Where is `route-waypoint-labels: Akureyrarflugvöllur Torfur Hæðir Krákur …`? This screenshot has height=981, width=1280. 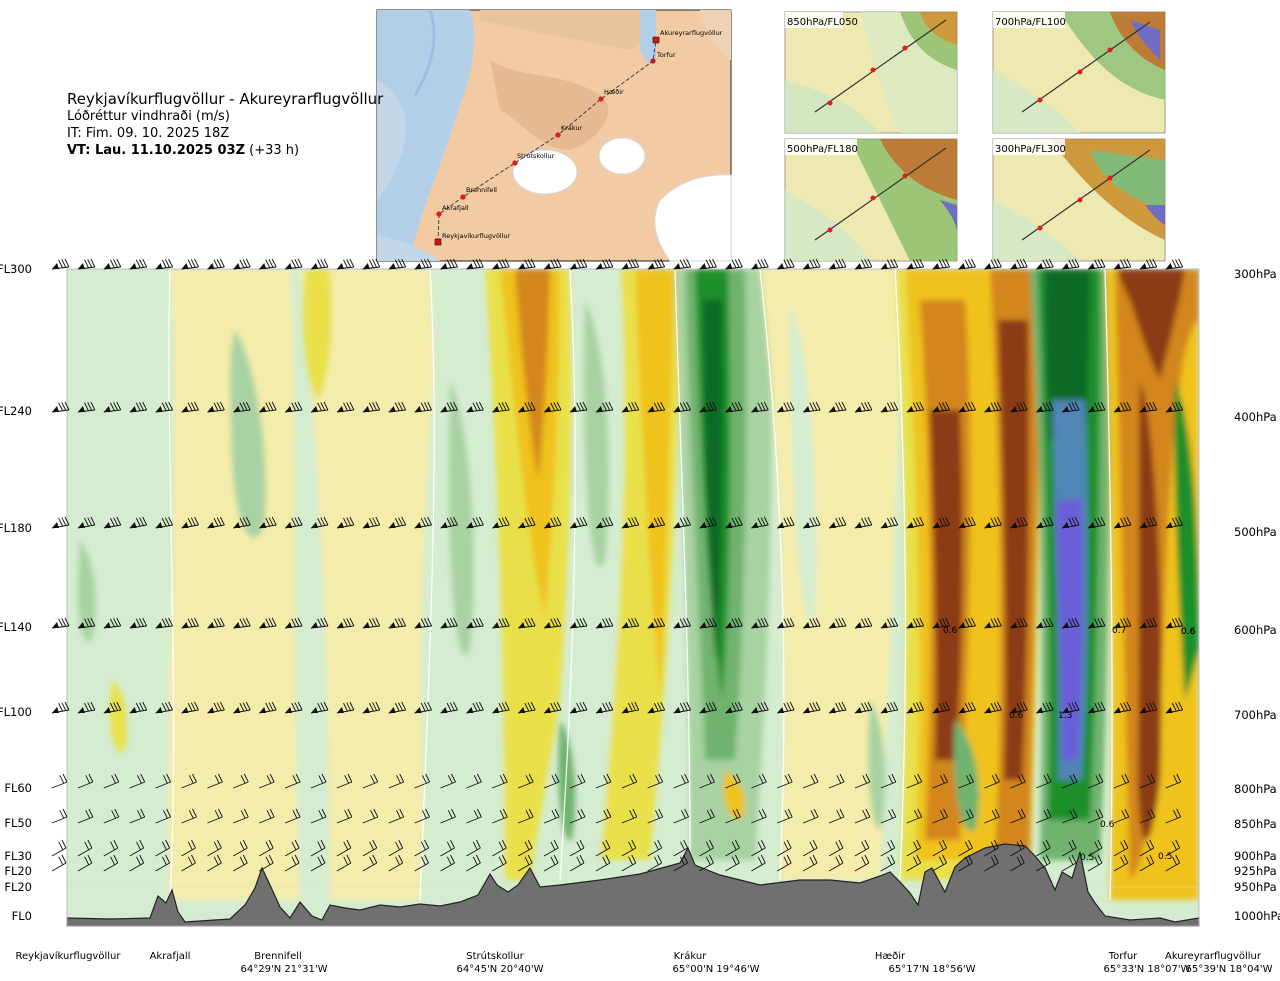 route-waypoint-labels: Akureyrarflugvöllur Torfur Hæðir Krákur … is located at coordinates (582, 134).